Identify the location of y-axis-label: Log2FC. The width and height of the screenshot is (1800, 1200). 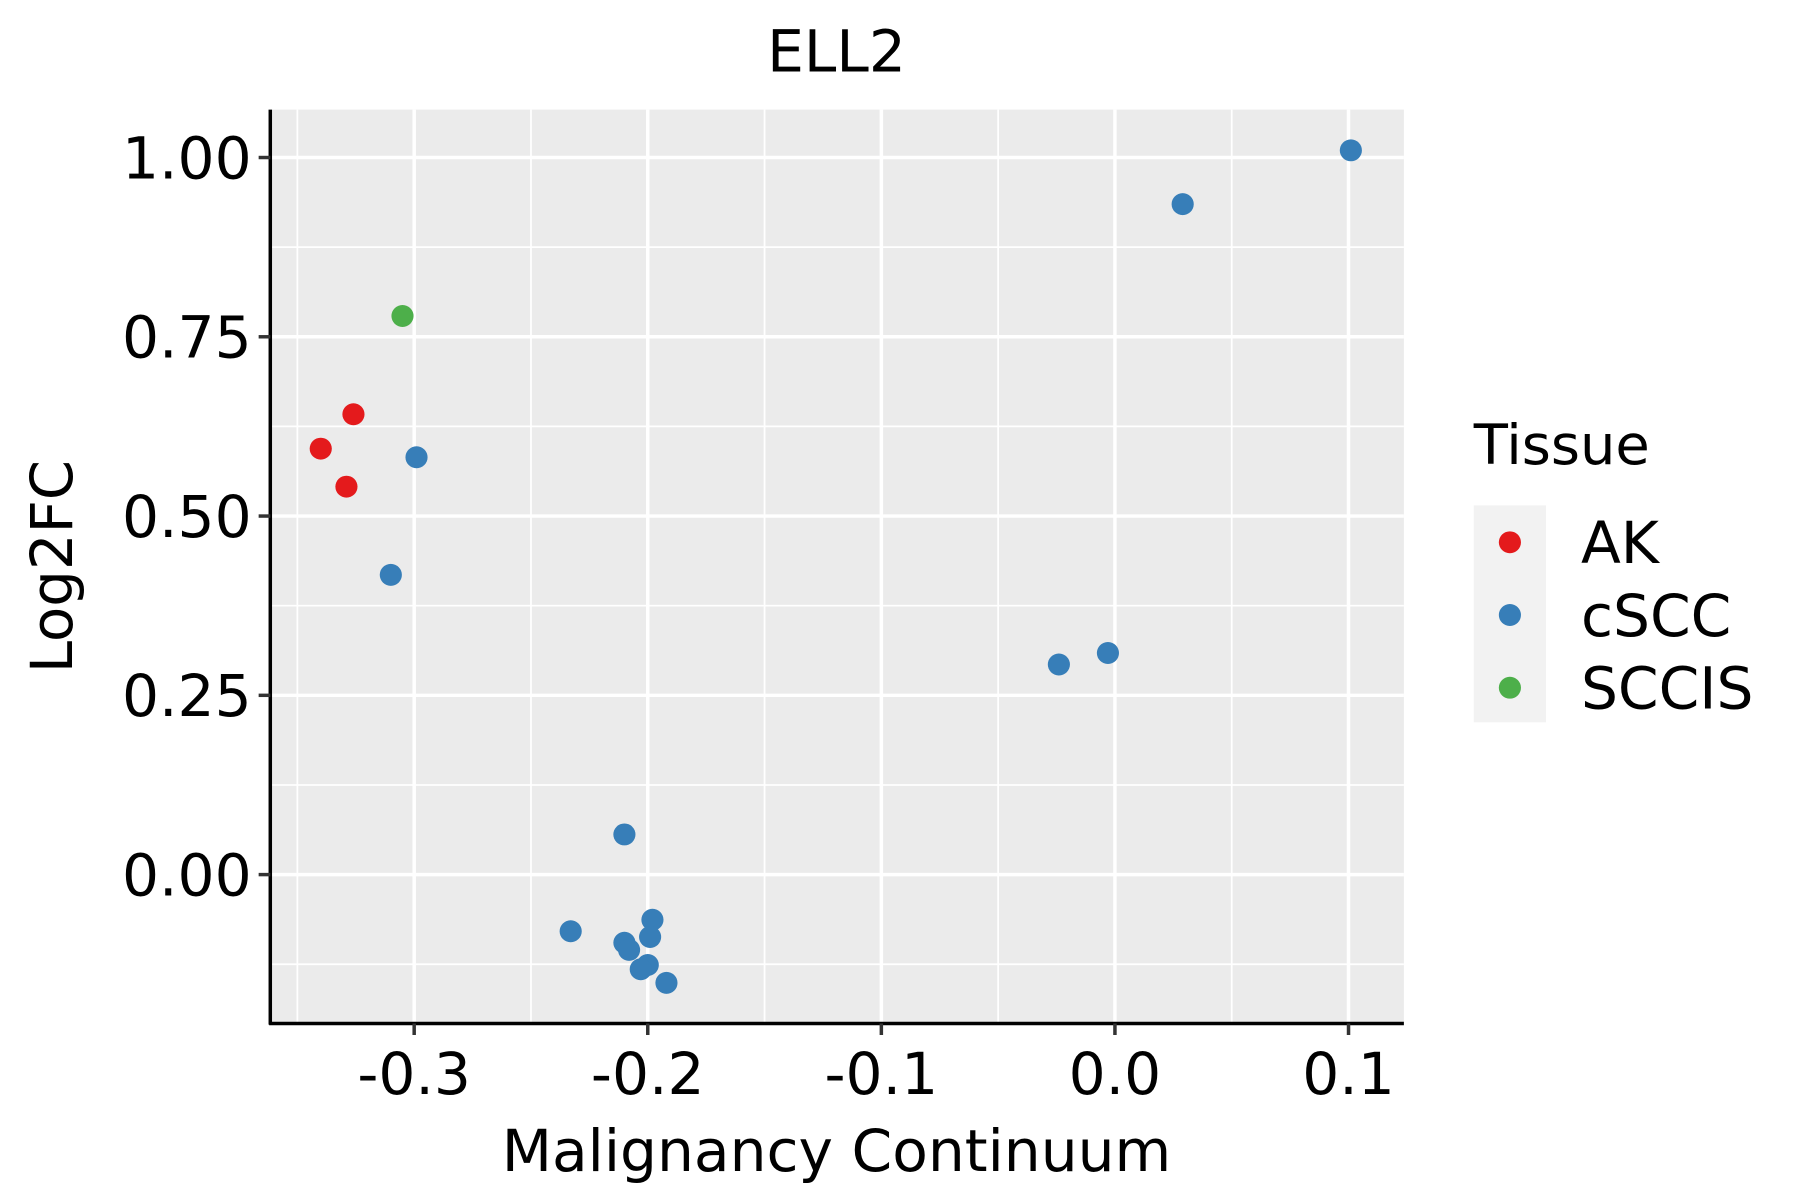
(52, 566).